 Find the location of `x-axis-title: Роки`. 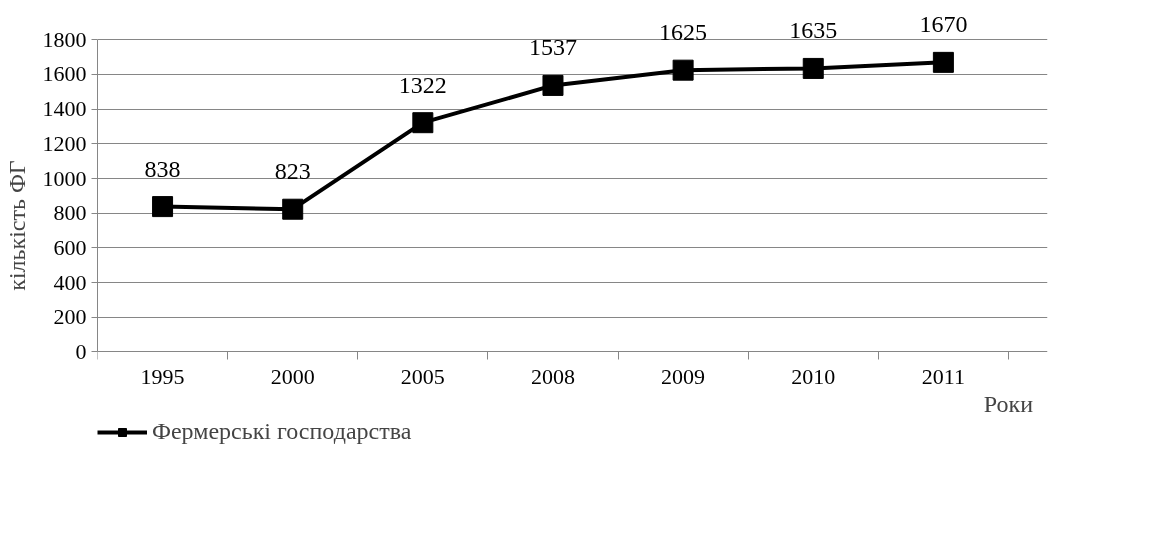

x-axis-title: Роки is located at coordinates (1008, 403).